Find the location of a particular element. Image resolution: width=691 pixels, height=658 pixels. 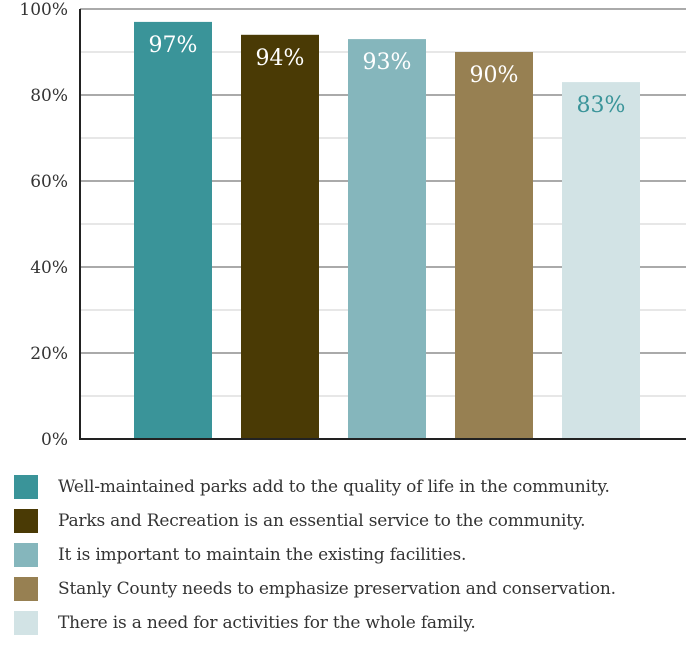

bar-data-label: 90% is located at coordinates (494, 75).